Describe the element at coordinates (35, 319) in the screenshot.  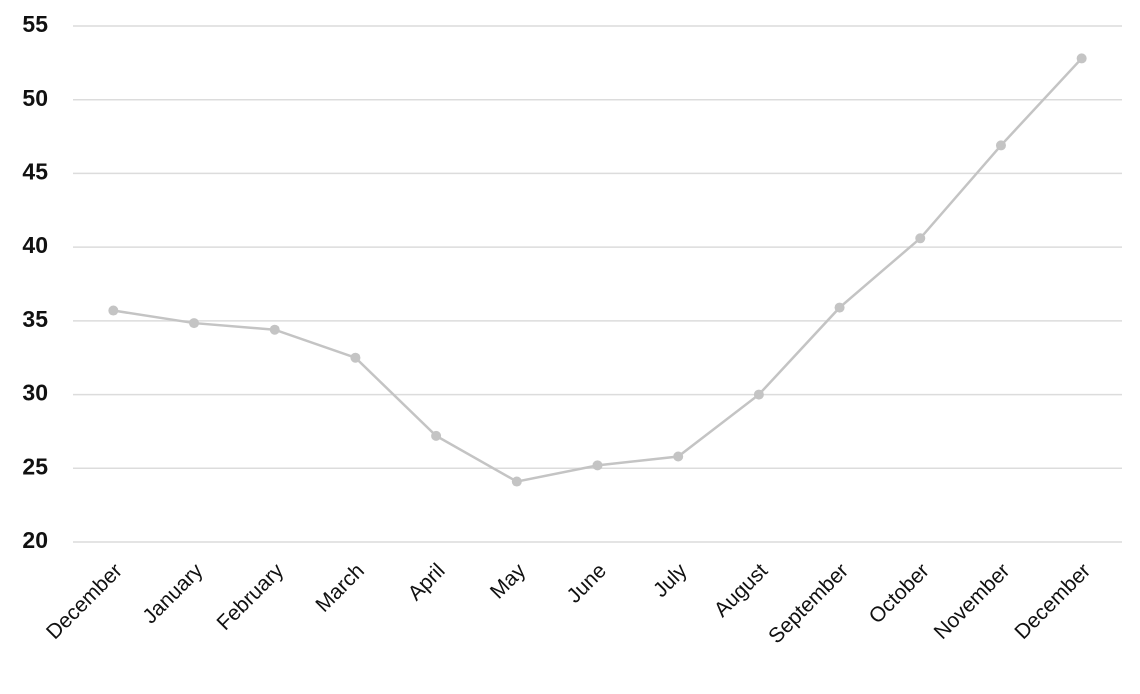
I see `y-tick-label: 35` at that location.